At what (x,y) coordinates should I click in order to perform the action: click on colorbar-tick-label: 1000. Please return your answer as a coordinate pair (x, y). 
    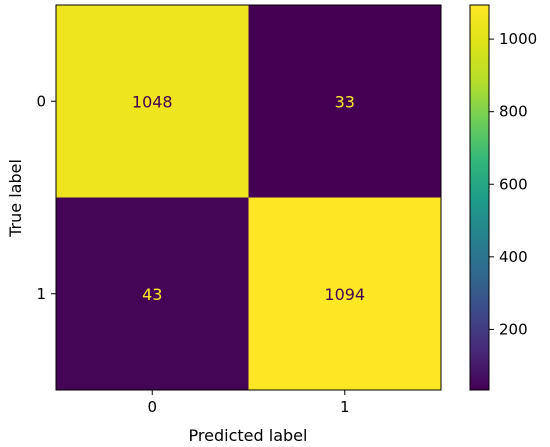
    Looking at the image, I should click on (518, 39).